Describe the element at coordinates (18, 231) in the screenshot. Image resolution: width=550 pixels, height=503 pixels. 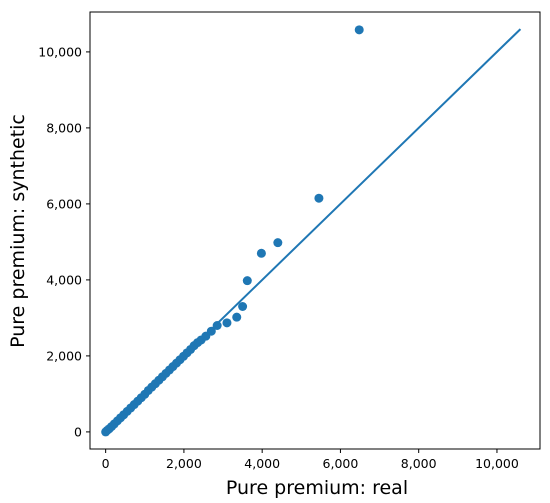
I see `y-axis-title: Pure premium: synthetic` at that location.